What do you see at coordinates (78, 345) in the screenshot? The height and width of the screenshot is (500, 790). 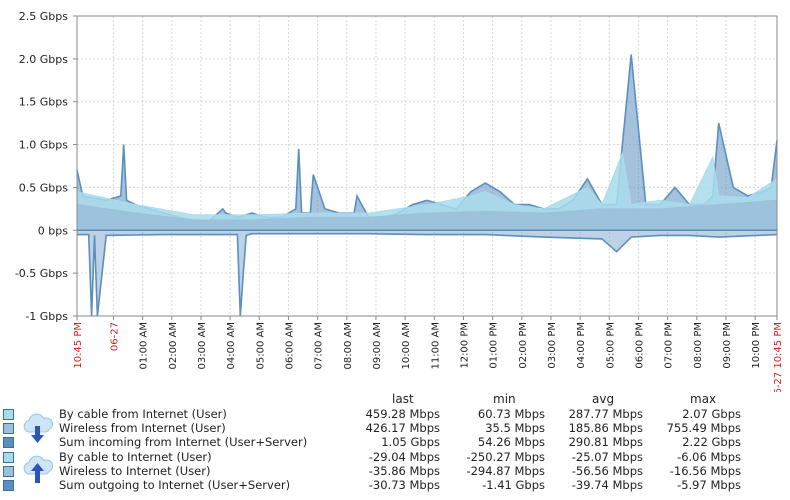 I see `x-tick-label: 10:45 PM` at bounding box center [78, 345].